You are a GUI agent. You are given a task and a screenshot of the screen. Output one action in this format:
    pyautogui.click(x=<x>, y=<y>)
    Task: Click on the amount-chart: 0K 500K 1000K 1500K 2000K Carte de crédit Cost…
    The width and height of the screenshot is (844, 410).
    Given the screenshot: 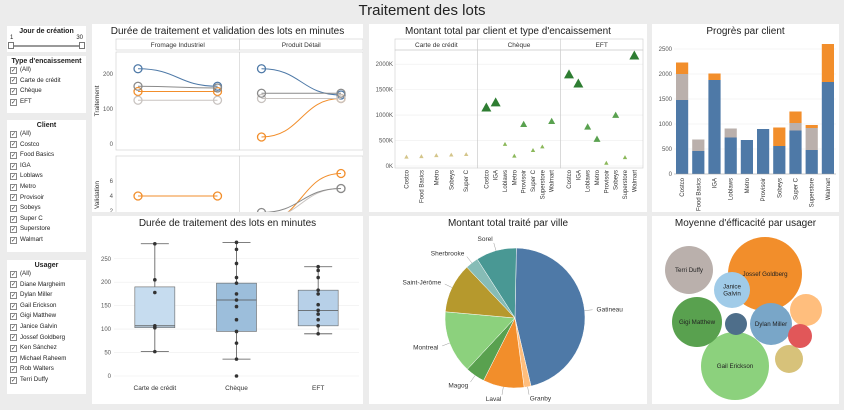 What is the action you would take?
    pyautogui.click(x=510, y=120)
    